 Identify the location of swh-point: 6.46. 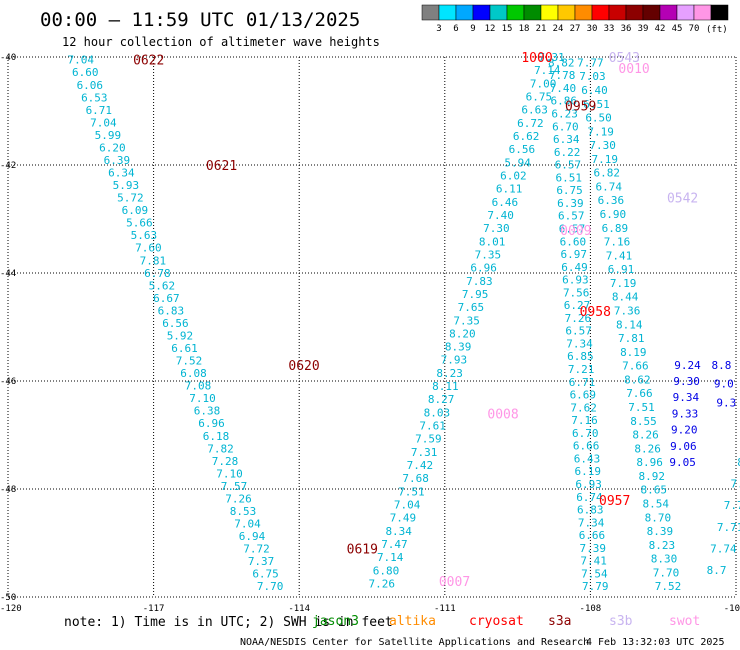
(505, 202).